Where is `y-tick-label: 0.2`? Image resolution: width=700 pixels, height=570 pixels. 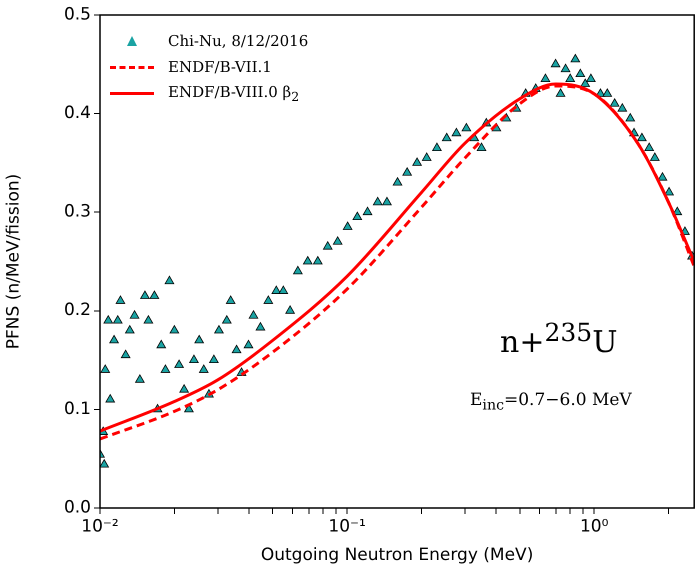
y-tick-label: 0.2 is located at coordinates (77, 310).